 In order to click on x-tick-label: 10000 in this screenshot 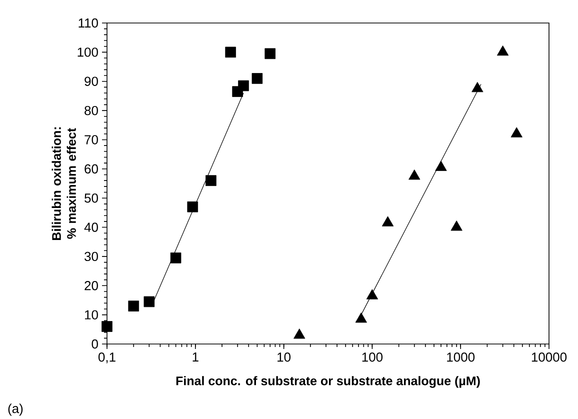, I will do `click(549, 357)`.